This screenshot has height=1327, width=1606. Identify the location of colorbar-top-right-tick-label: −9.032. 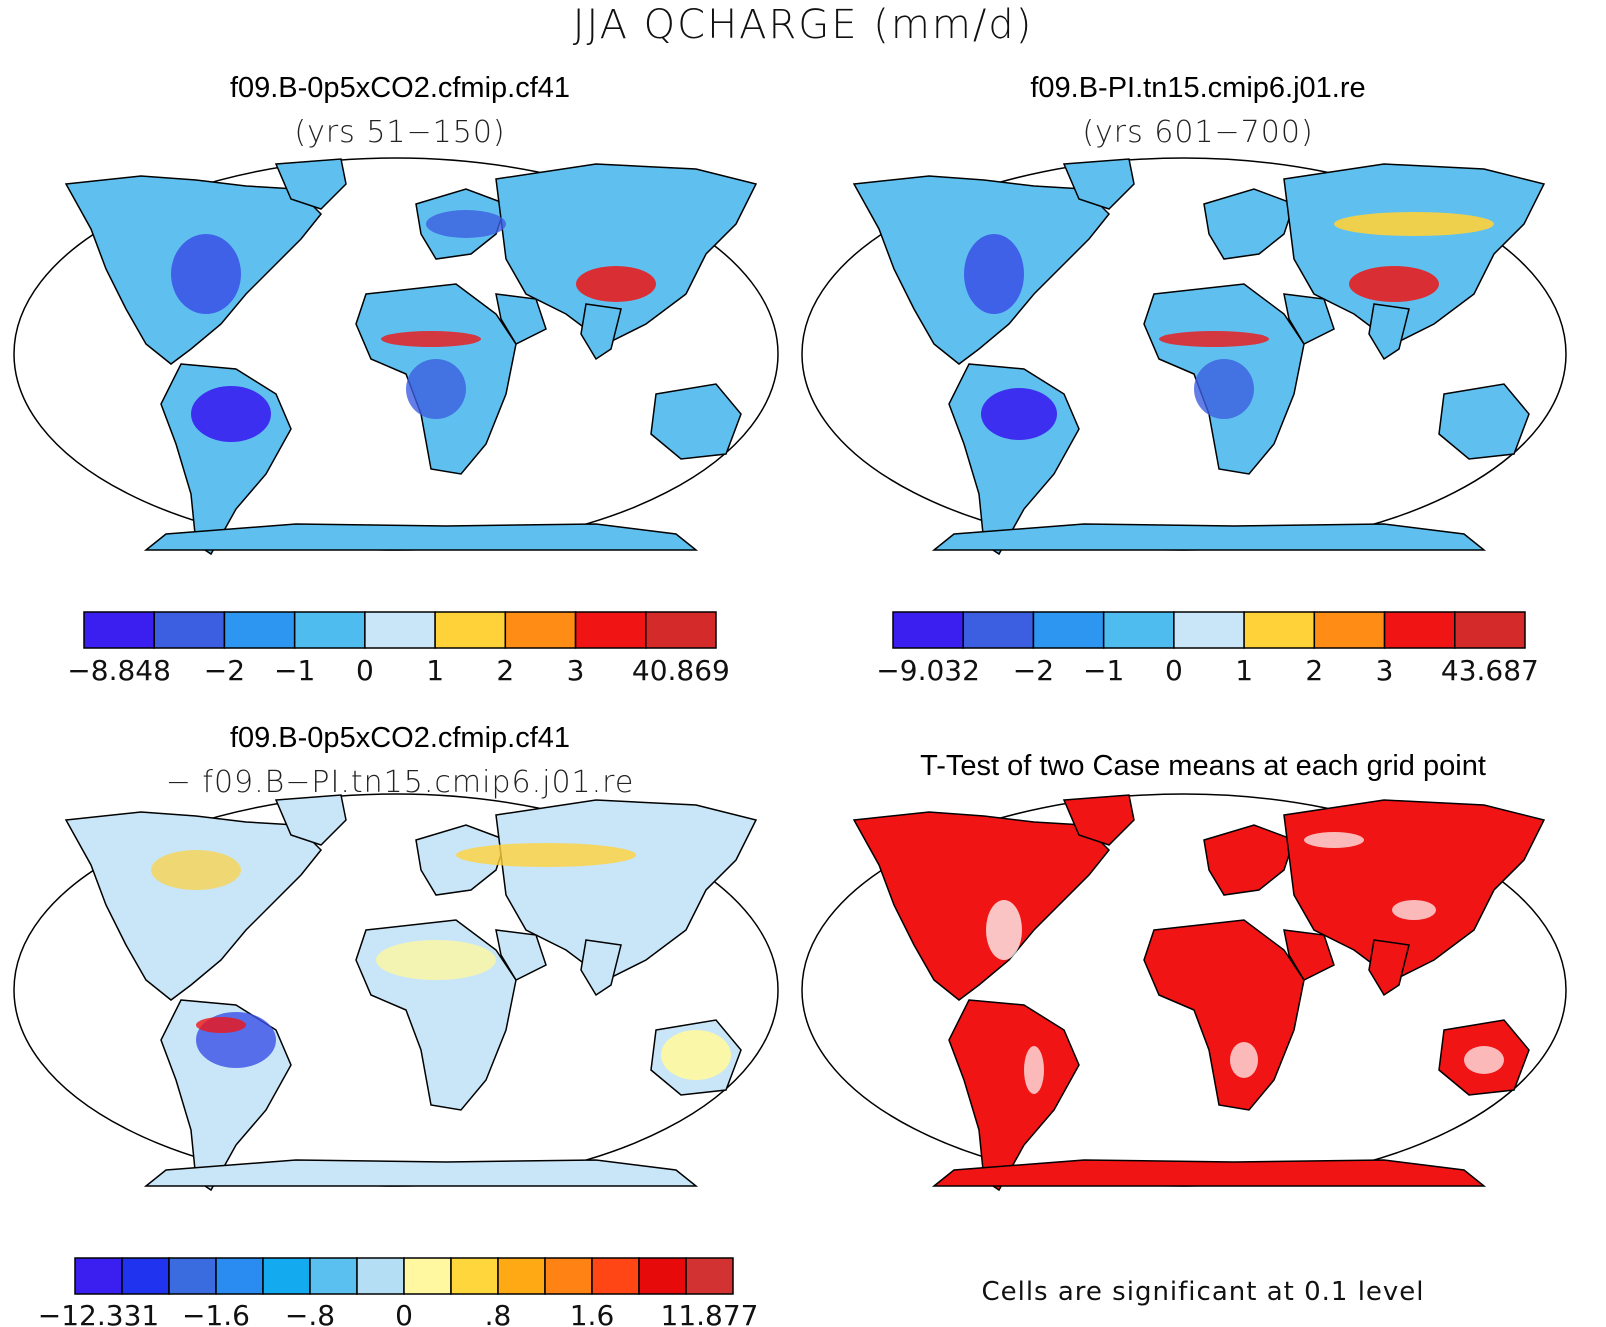
(928, 670).